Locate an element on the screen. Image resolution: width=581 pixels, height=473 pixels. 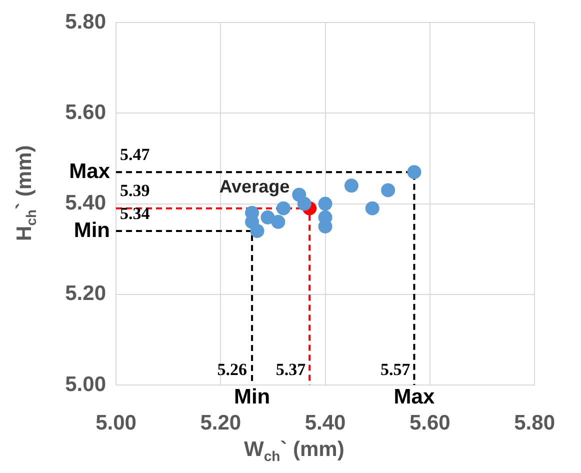
y-tick-label: 5.20 is located at coordinates (85, 294).